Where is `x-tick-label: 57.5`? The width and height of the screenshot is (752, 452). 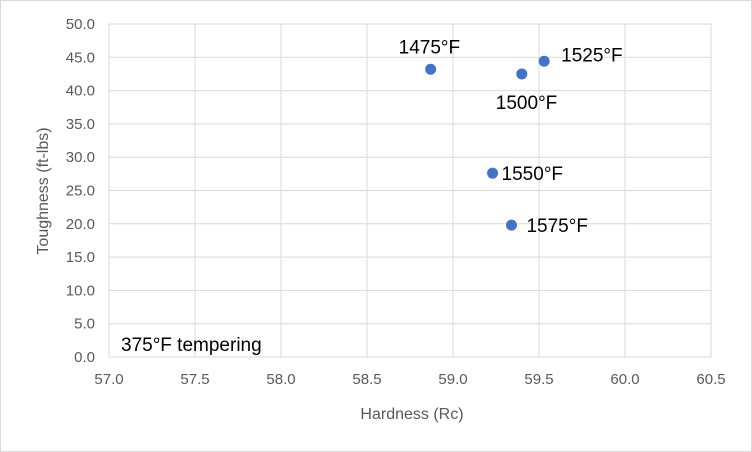 x-tick-label: 57.5 is located at coordinates (194, 379).